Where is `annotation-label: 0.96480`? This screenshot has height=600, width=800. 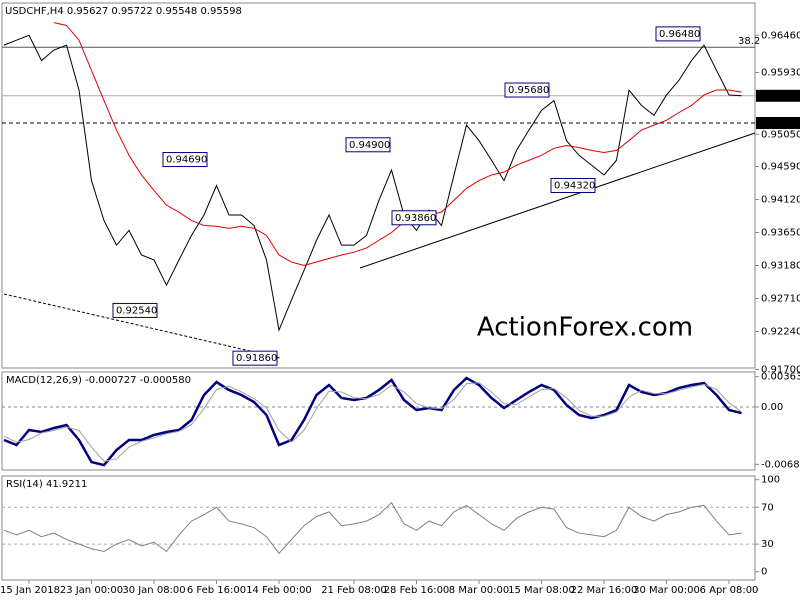 annotation-label: 0.96480 is located at coordinates (679, 34).